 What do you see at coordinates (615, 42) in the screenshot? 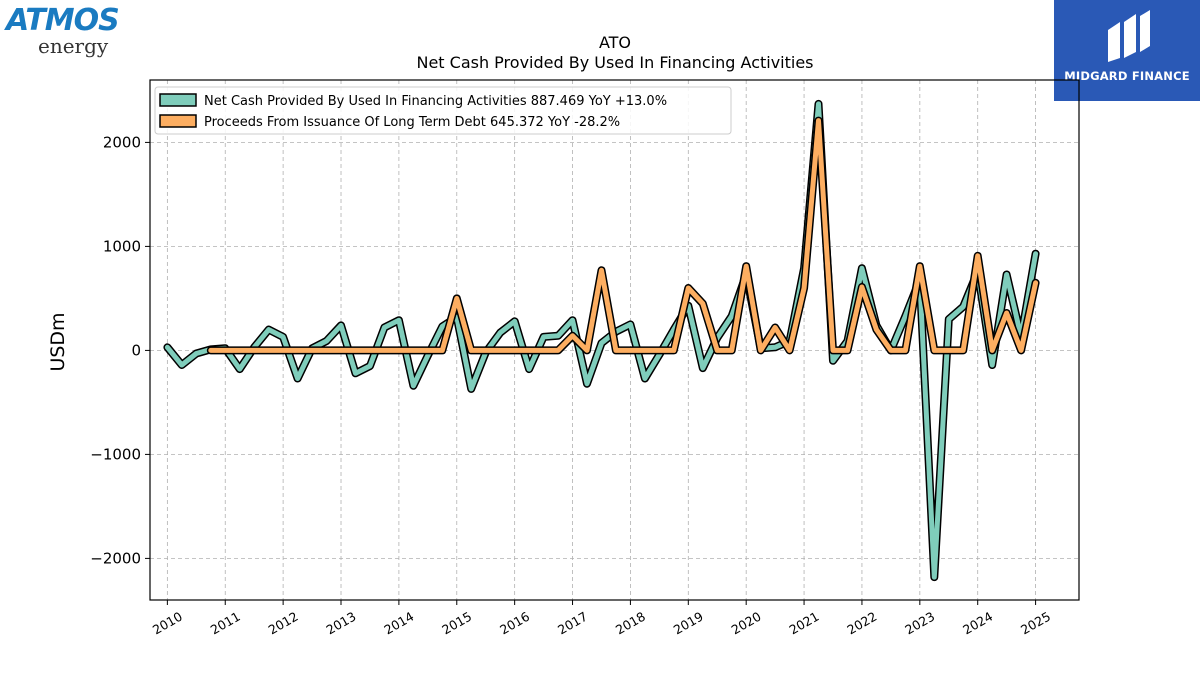
I see `chart-title: ATO` at bounding box center [615, 42].